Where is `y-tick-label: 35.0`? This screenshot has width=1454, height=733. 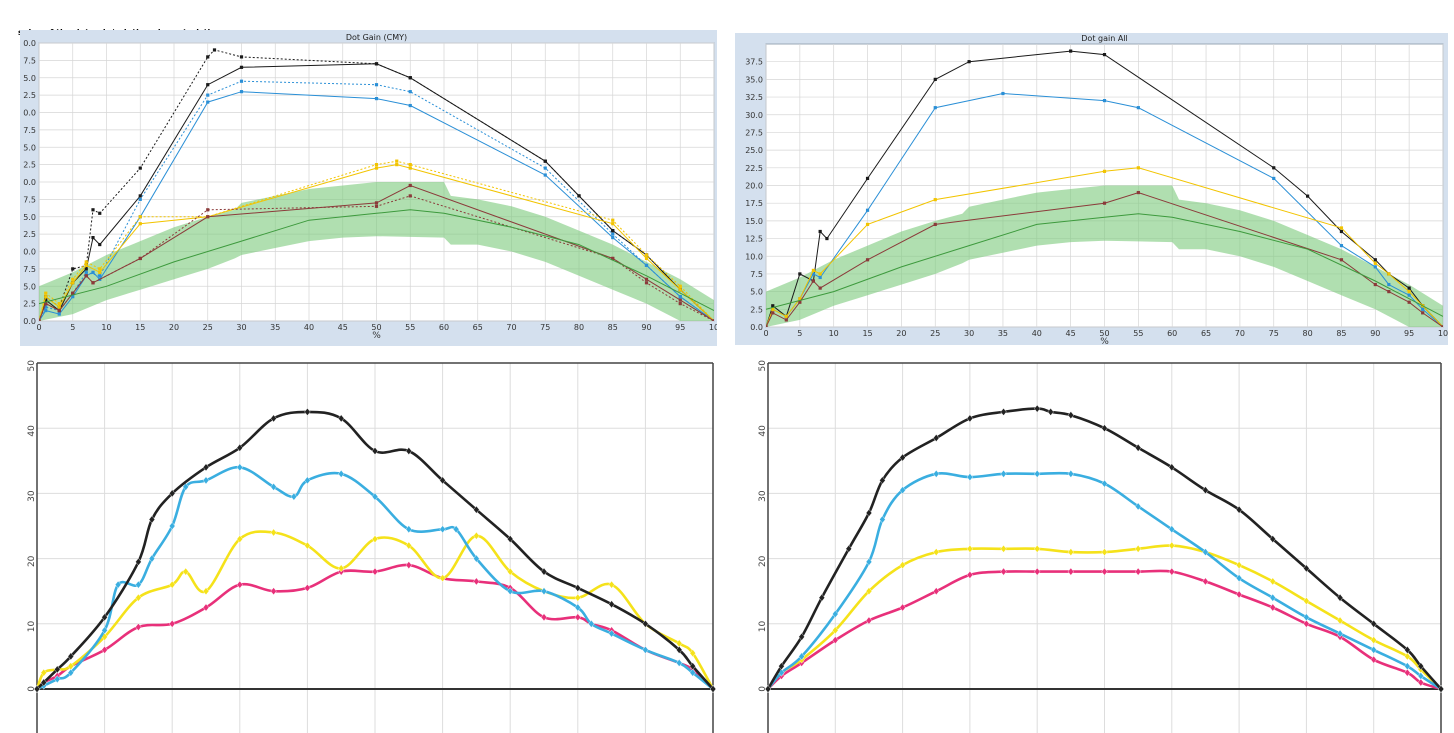 y-tick-label: 35.0 is located at coordinates (754, 79).